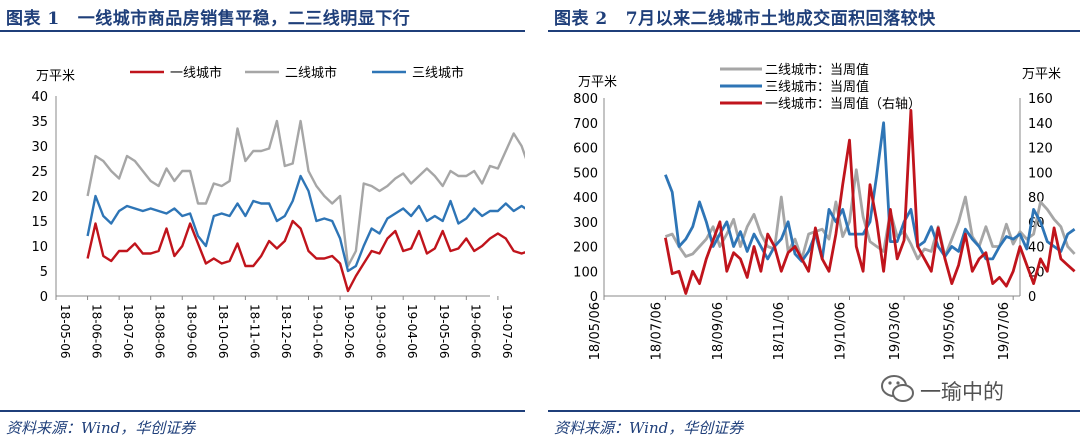 This screenshot has width=1080, height=439. I want to click on y-tick-label: 100, so click(585, 272).